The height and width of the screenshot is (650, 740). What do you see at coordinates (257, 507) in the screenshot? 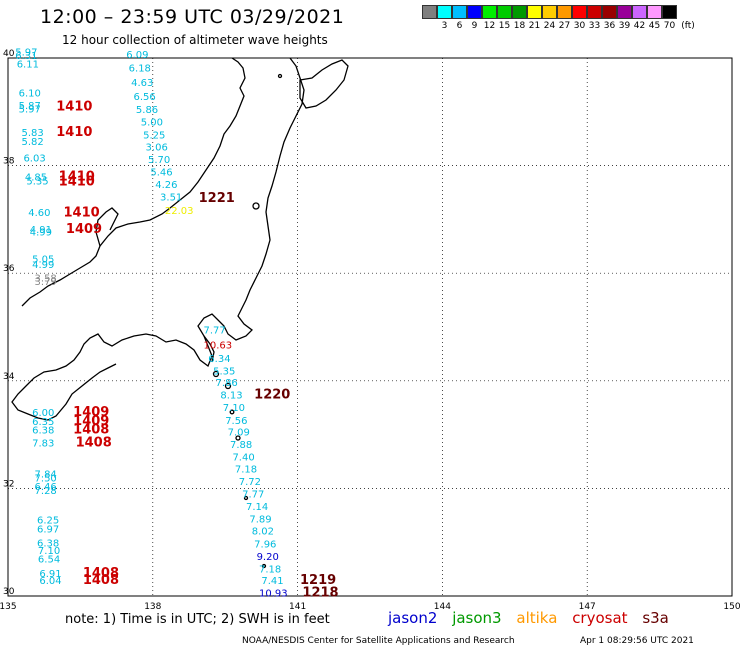
I see `wave-height-label: 7.14` at bounding box center [257, 507].